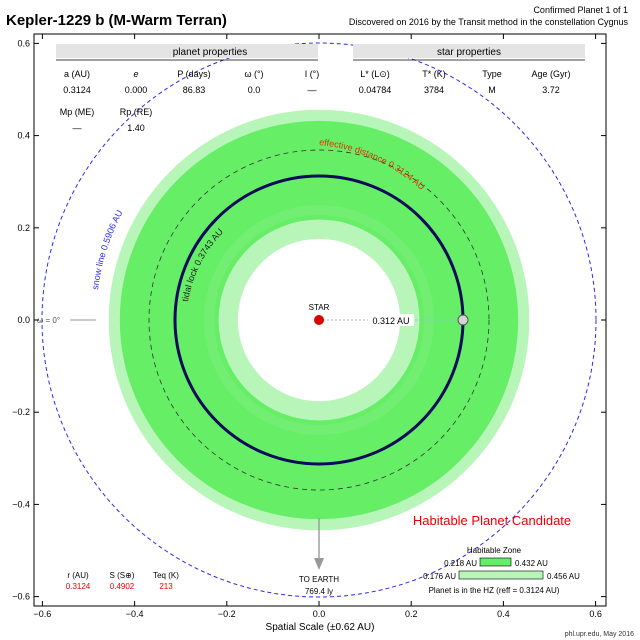 The image size is (640, 640). What do you see at coordinates (319, 564) in the screenshot?
I see `earth-arrow-head` at bounding box center [319, 564].